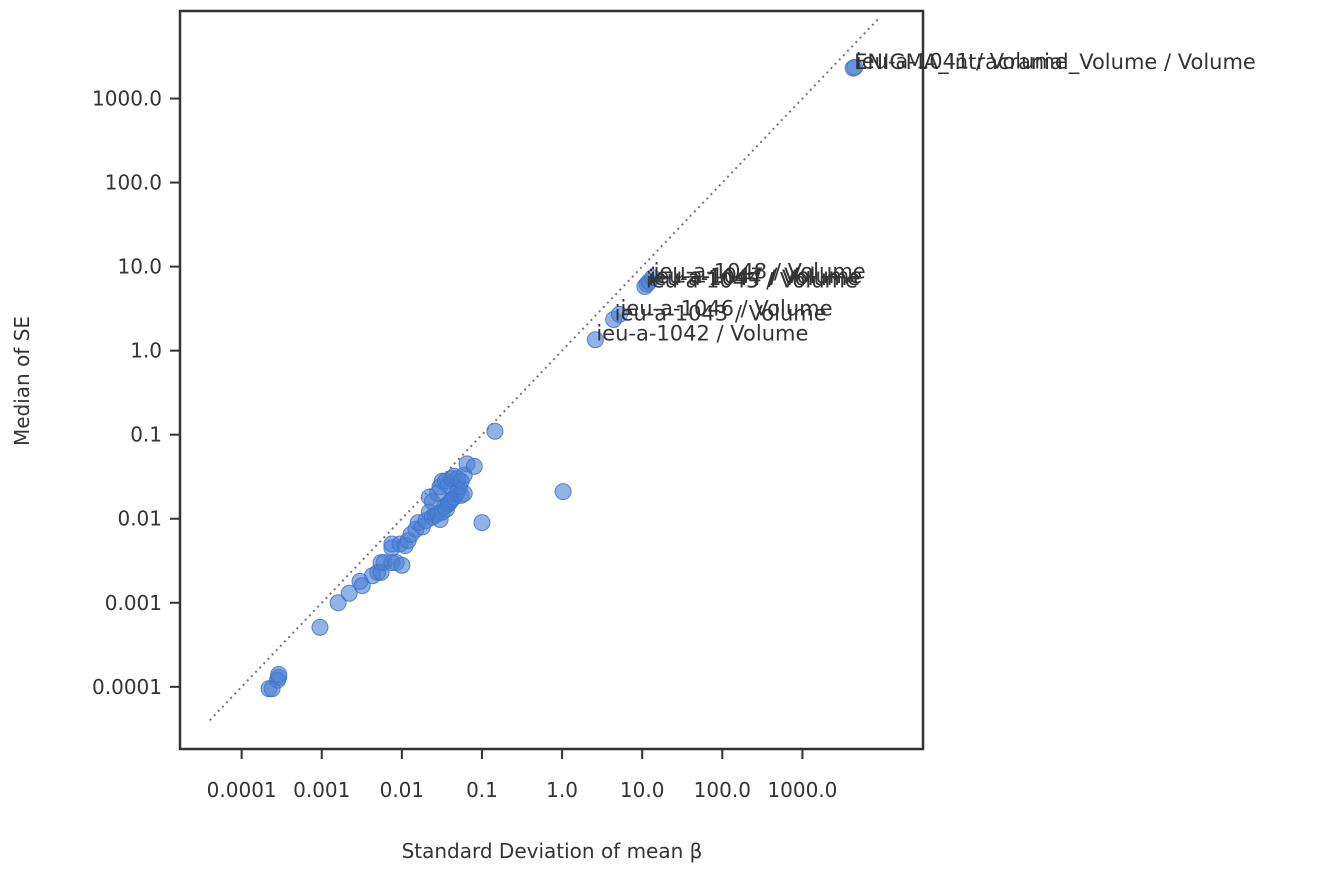  Describe the element at coordinates (146, 351) in the screenshot. I see `y-tick-label: 1.0` at that location.